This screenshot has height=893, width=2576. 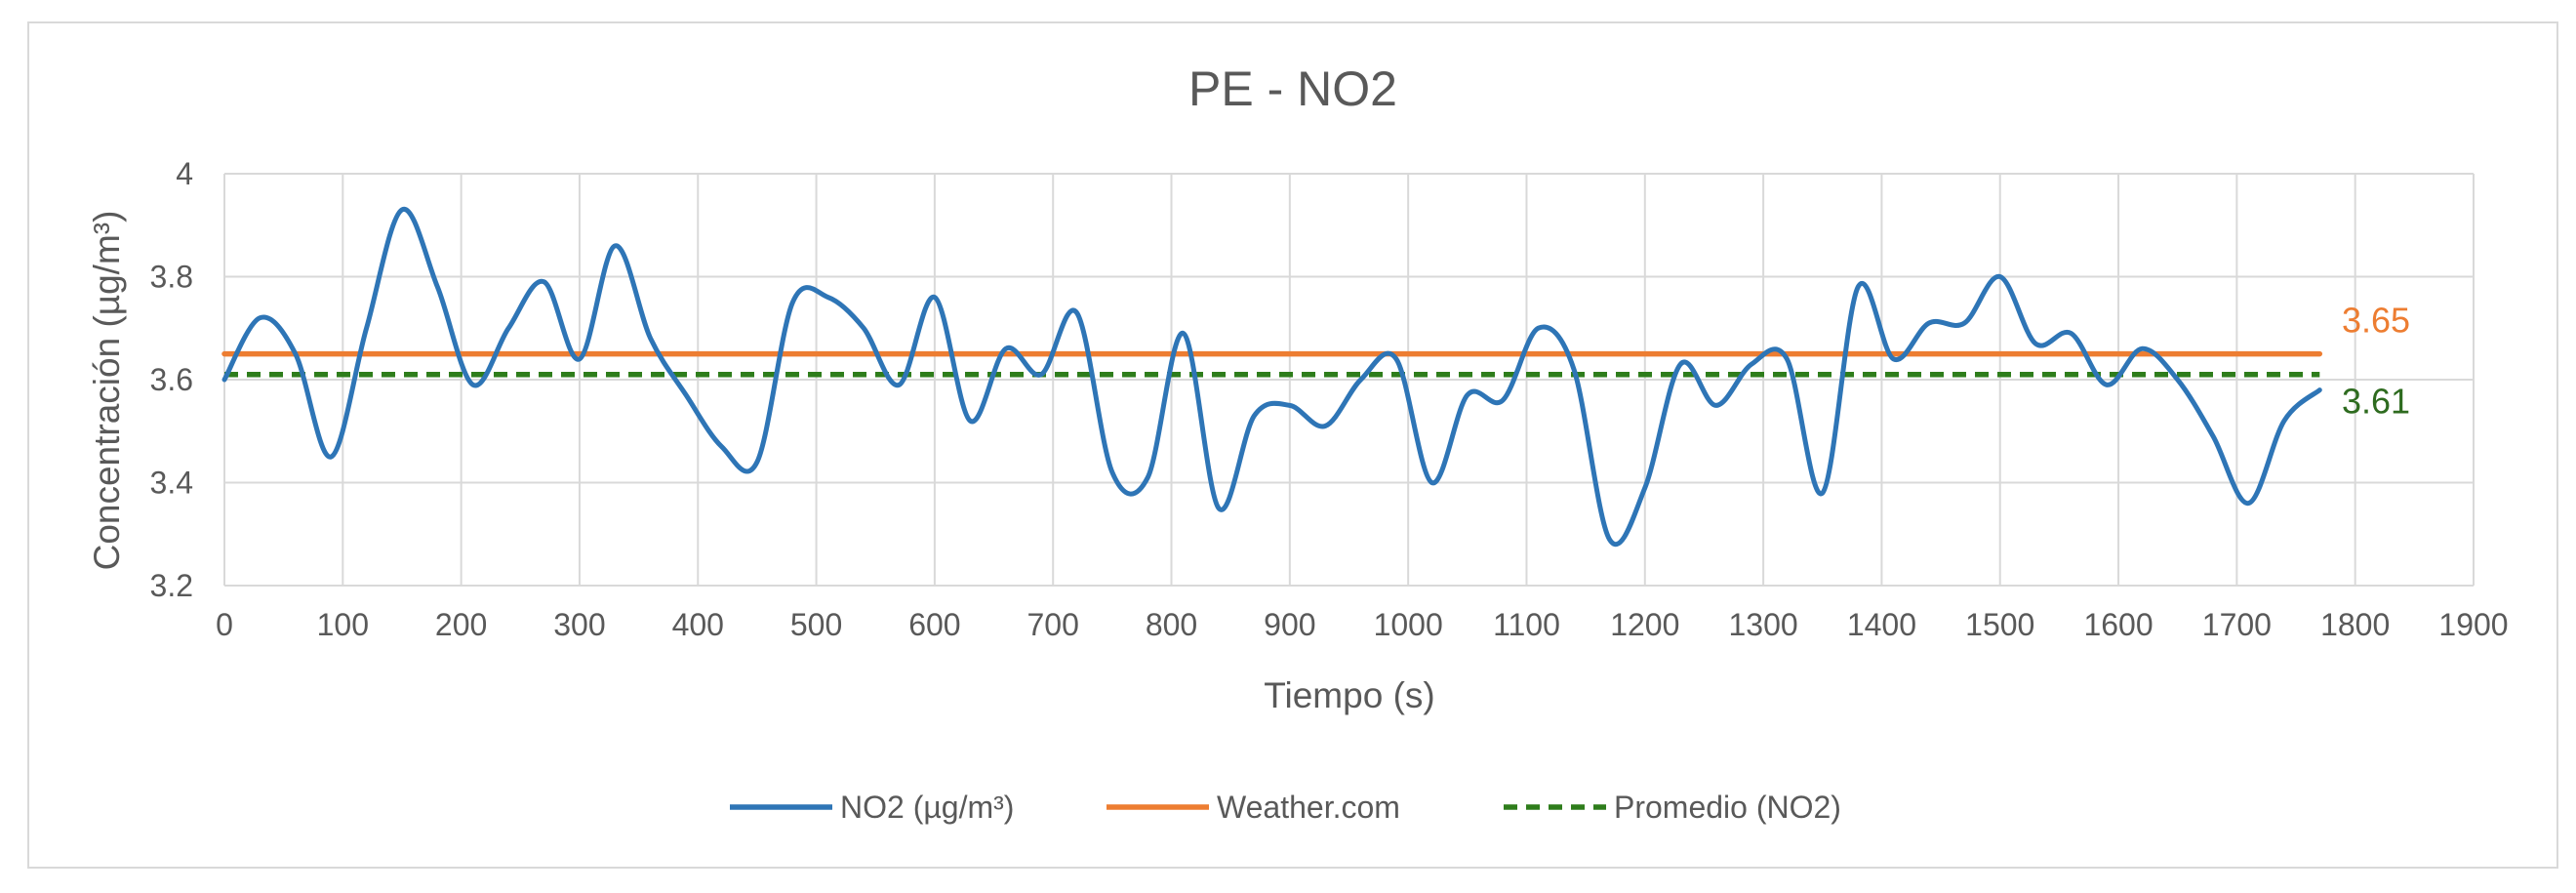 I want to click on legend-label: NO2 (µg/m³), so click(x=927, y=807).